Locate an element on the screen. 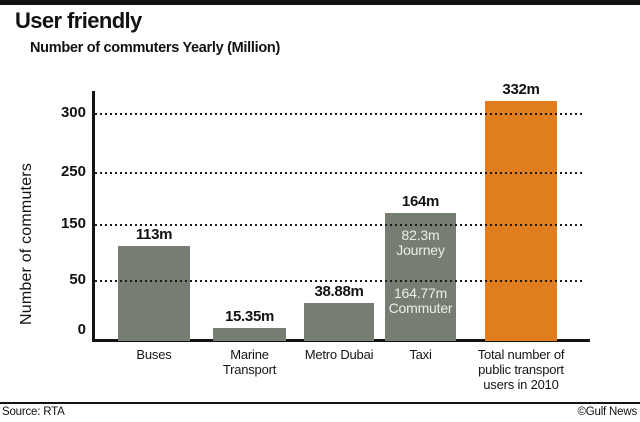 Image resolution: width=640 pixels, height=422 pixels. bar-marine is located at coordinates (249, 334).